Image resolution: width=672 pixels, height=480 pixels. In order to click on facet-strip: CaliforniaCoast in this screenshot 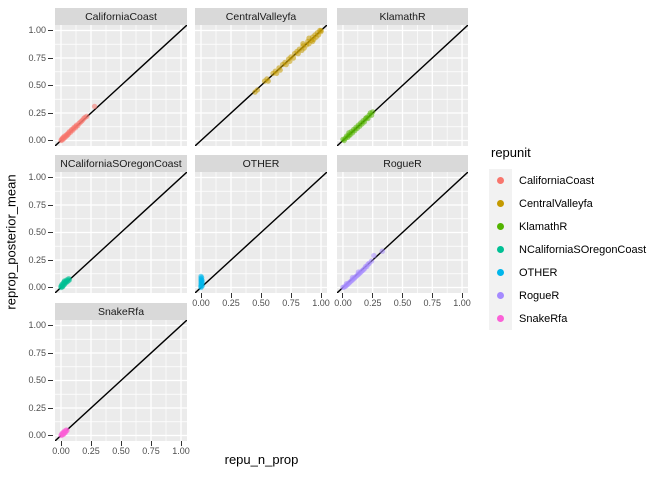, I will do `click(121, 16)`.